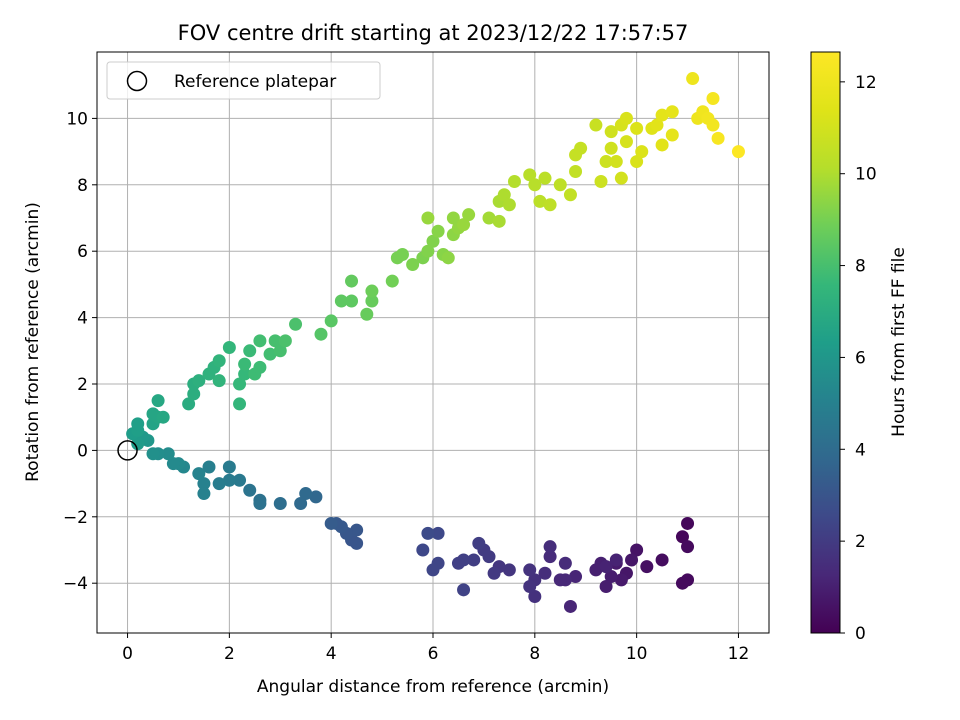  Describe the element at coordinates (77, 119) in the screenshot. I see `y-tick-label: 10` at that location.